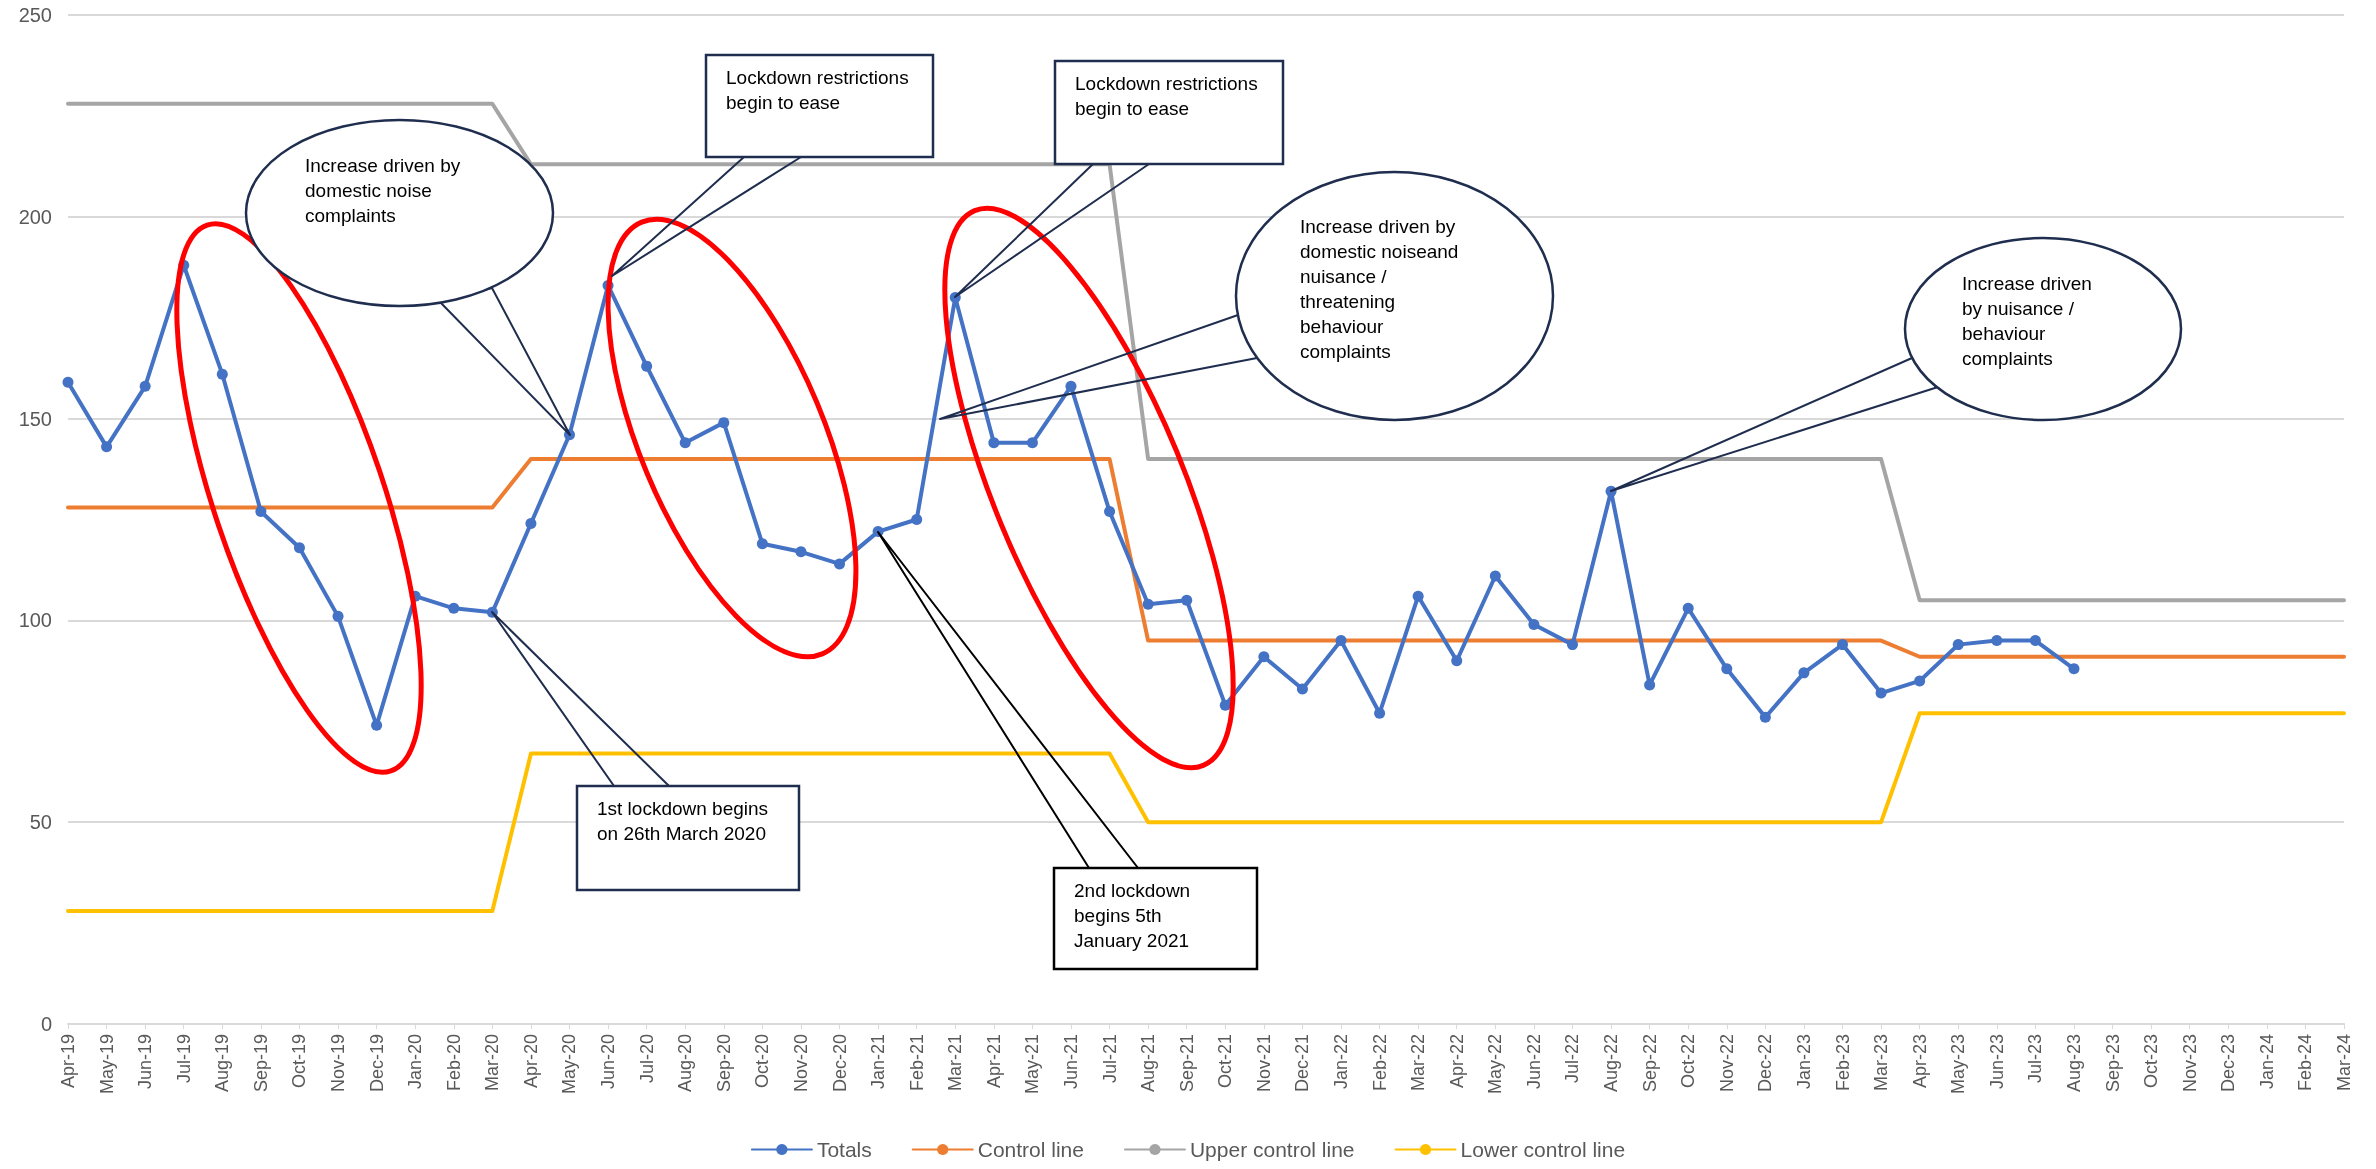  What do you see at coordinates (46, 1024) in the screenshot?
I see `y-tick-label: 0` at bounding box center [46, 1024].